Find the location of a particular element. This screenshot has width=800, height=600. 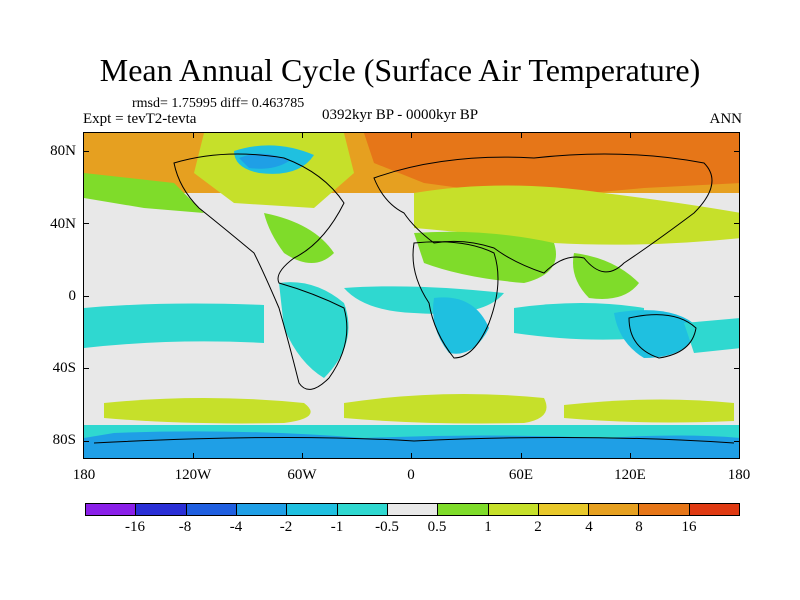

colorbar-label: -8 is located at coordinates (185, 527).